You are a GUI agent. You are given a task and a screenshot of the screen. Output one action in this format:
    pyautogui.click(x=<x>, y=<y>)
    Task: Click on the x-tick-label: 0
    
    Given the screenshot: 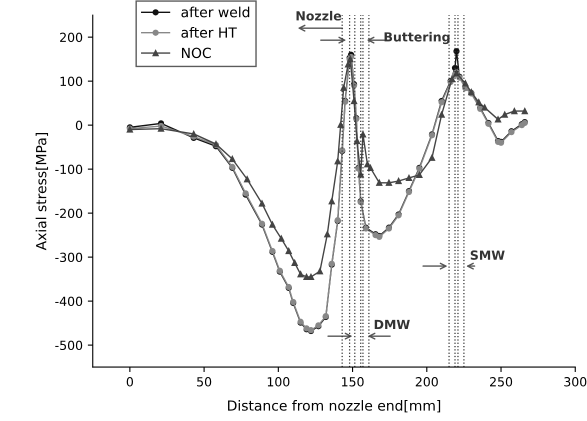 What is the action you would take?
    pyautogui.click(x=130, y=382)
    